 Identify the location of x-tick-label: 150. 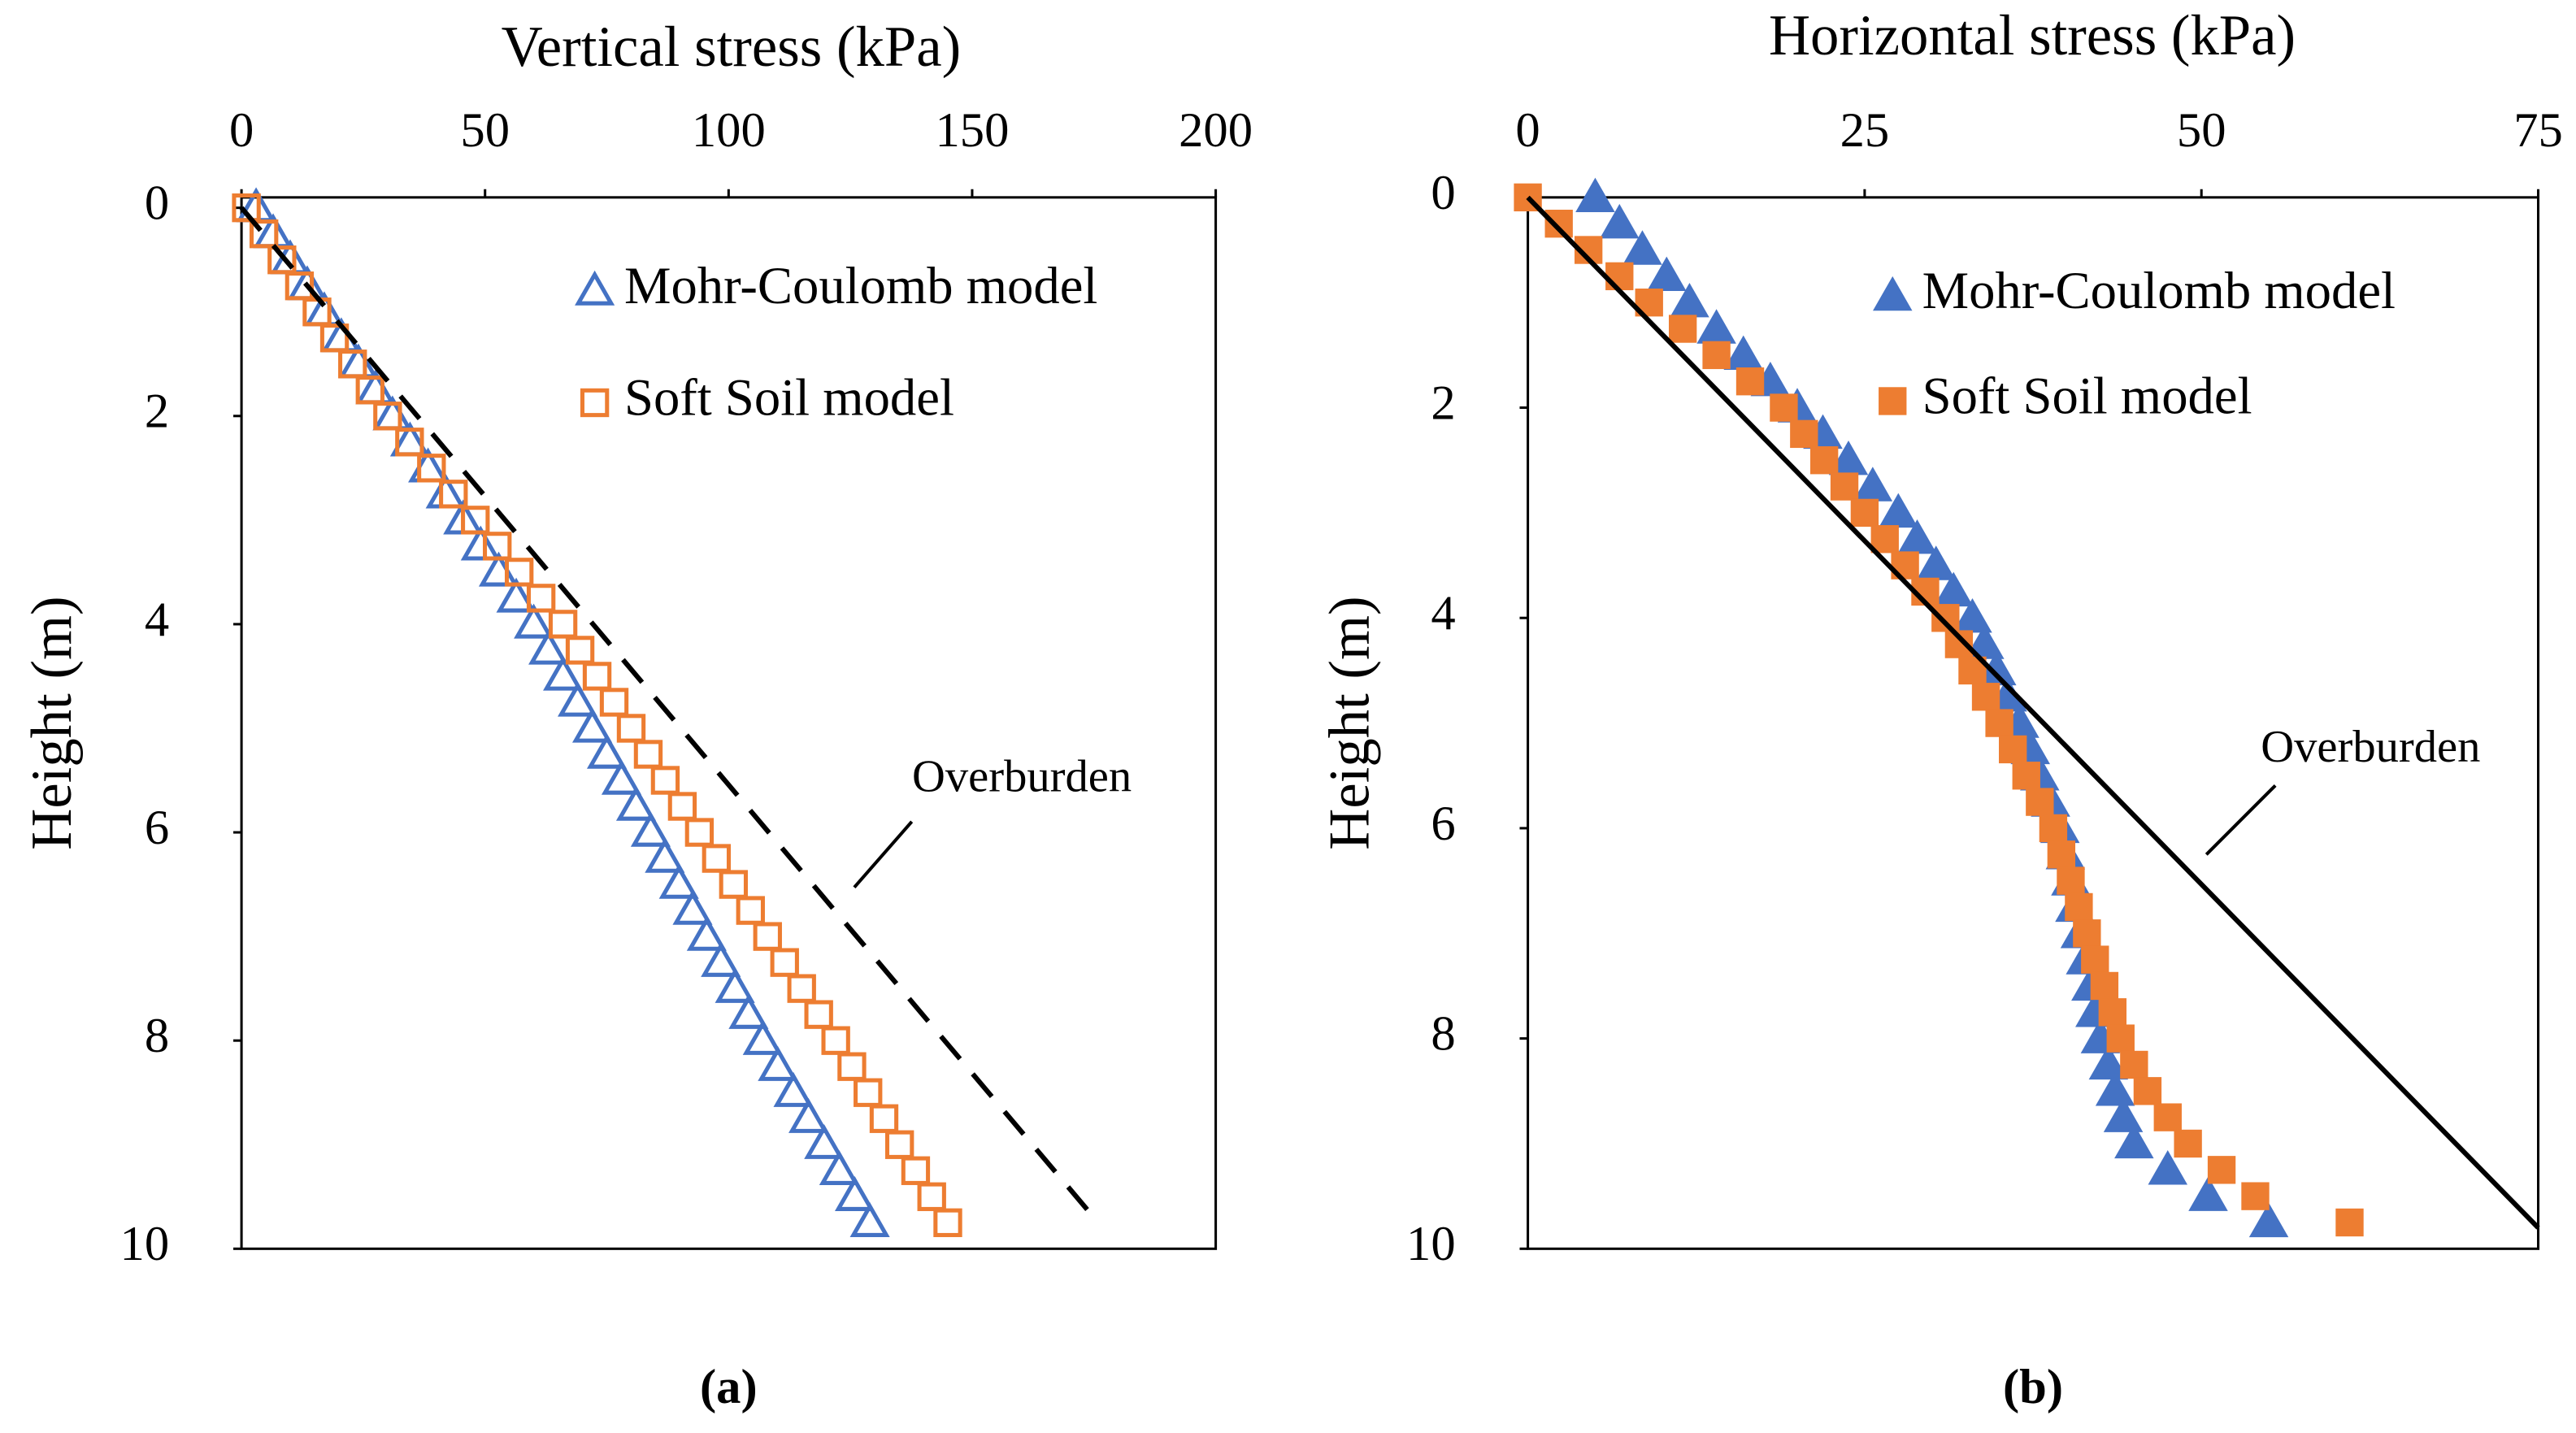
(972, 130).